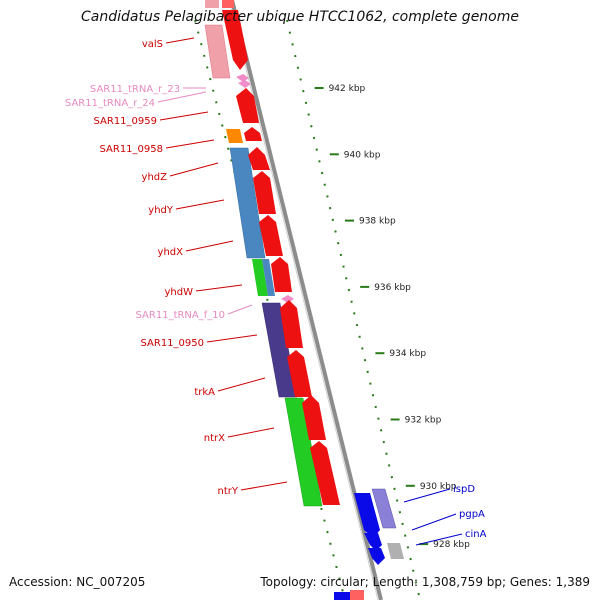 The width and height of the screenshot is (600, 600). What do you see at coordinates (77, 582) in the screenshot?
I see `accession-label: Accession: NC_007205` at bounding box center [77, 582].